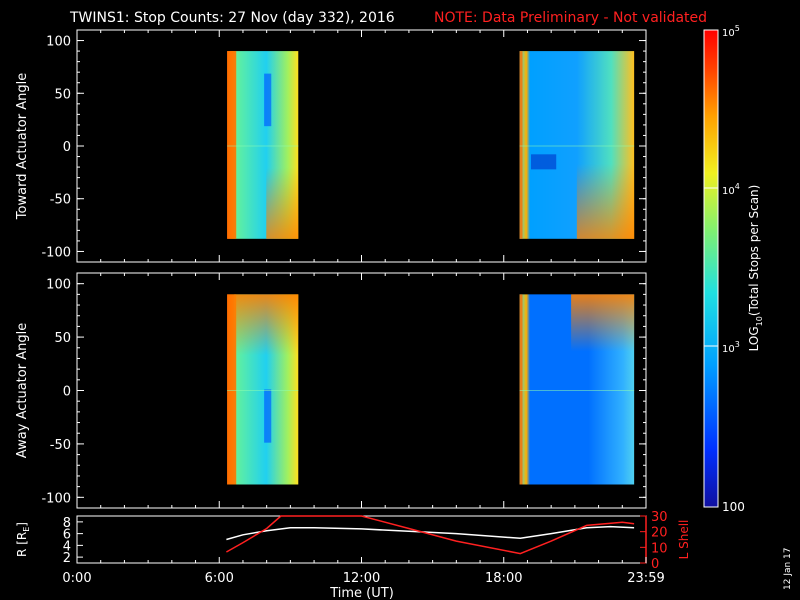  I want to click on time-tick-label-3: 18:00, so click(503, 578).